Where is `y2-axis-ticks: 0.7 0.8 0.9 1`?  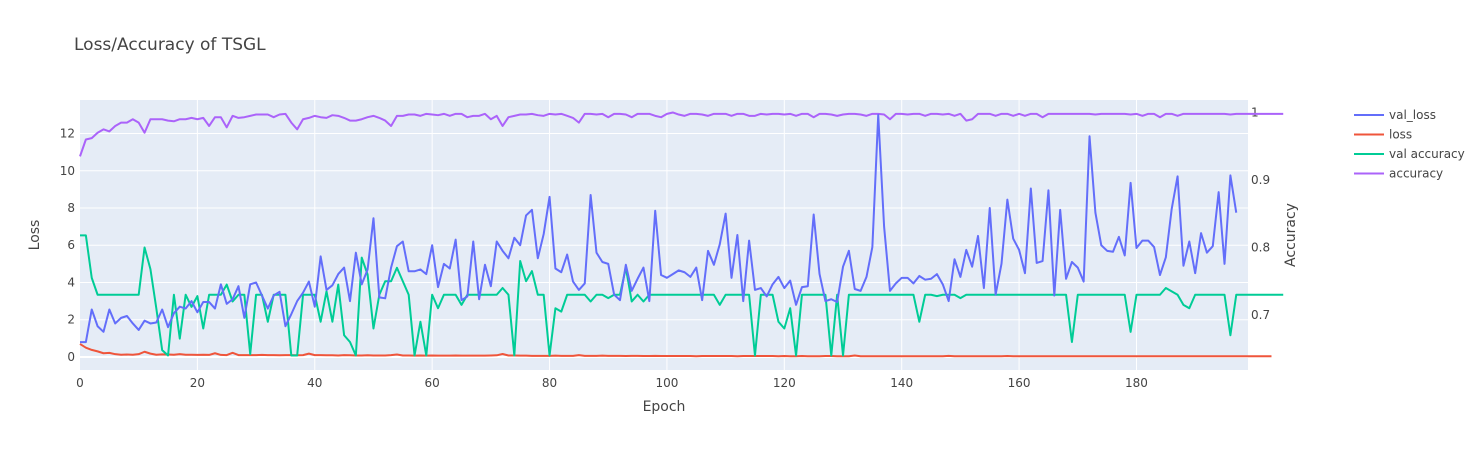
y2-axis-ticks: 0.7 0.8 0.9 1 is located at coordinates (1260, 213).